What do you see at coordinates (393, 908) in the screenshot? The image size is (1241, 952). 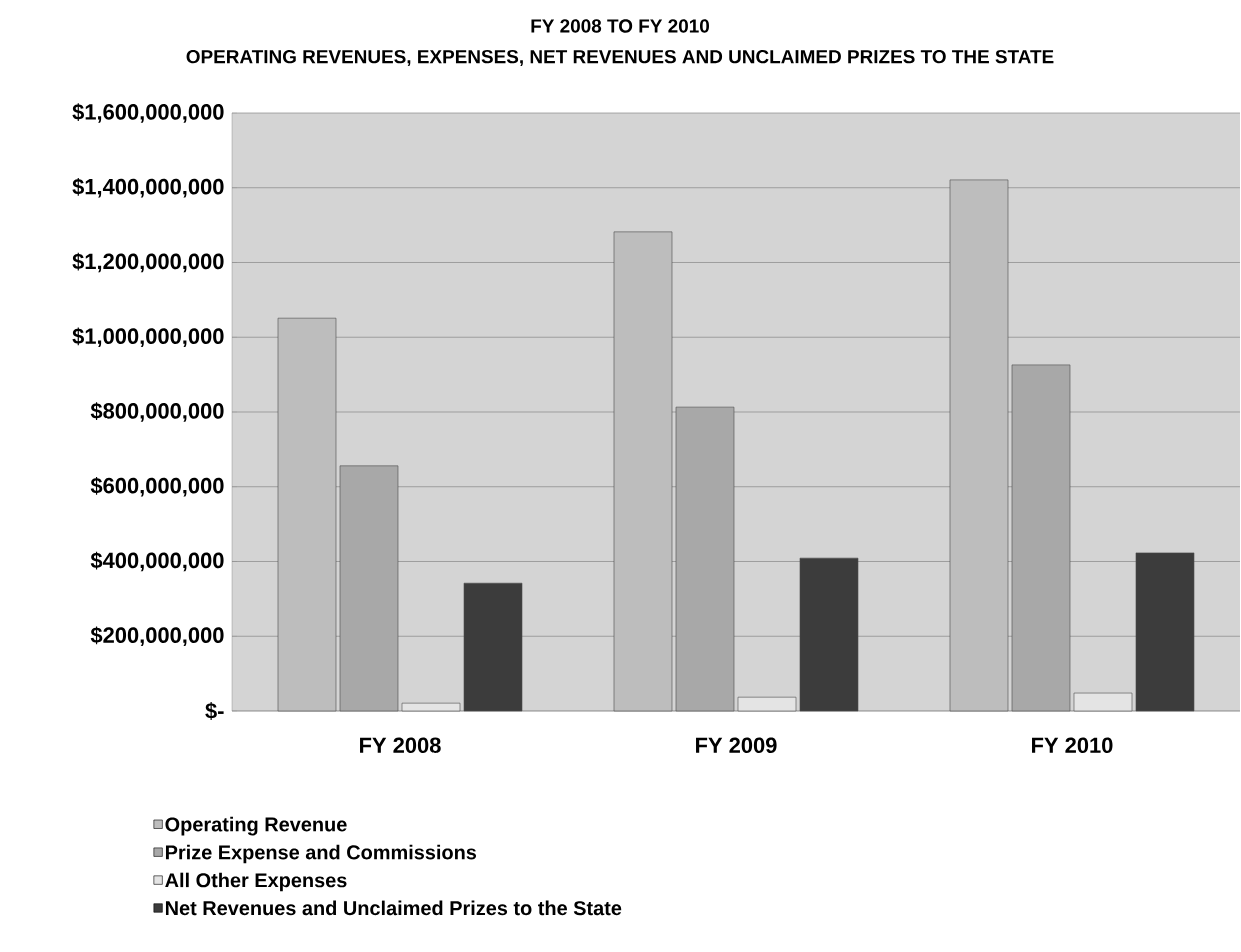 I see `legend-label: Net Revenues and Unclaimed Prizes to the State` at bounding box center [393, 908].